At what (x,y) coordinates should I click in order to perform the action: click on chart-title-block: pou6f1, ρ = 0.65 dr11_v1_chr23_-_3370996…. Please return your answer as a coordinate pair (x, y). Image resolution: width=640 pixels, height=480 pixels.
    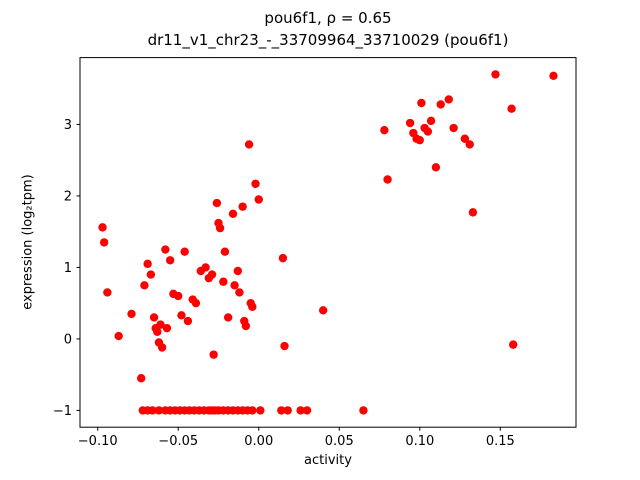
    Looking at the image, I should click on (328, 29).